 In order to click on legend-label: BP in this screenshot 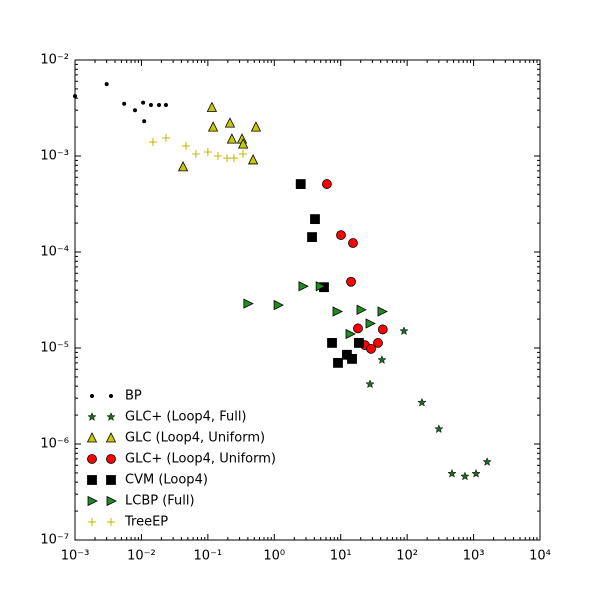, I will do `click(133, 396)`.